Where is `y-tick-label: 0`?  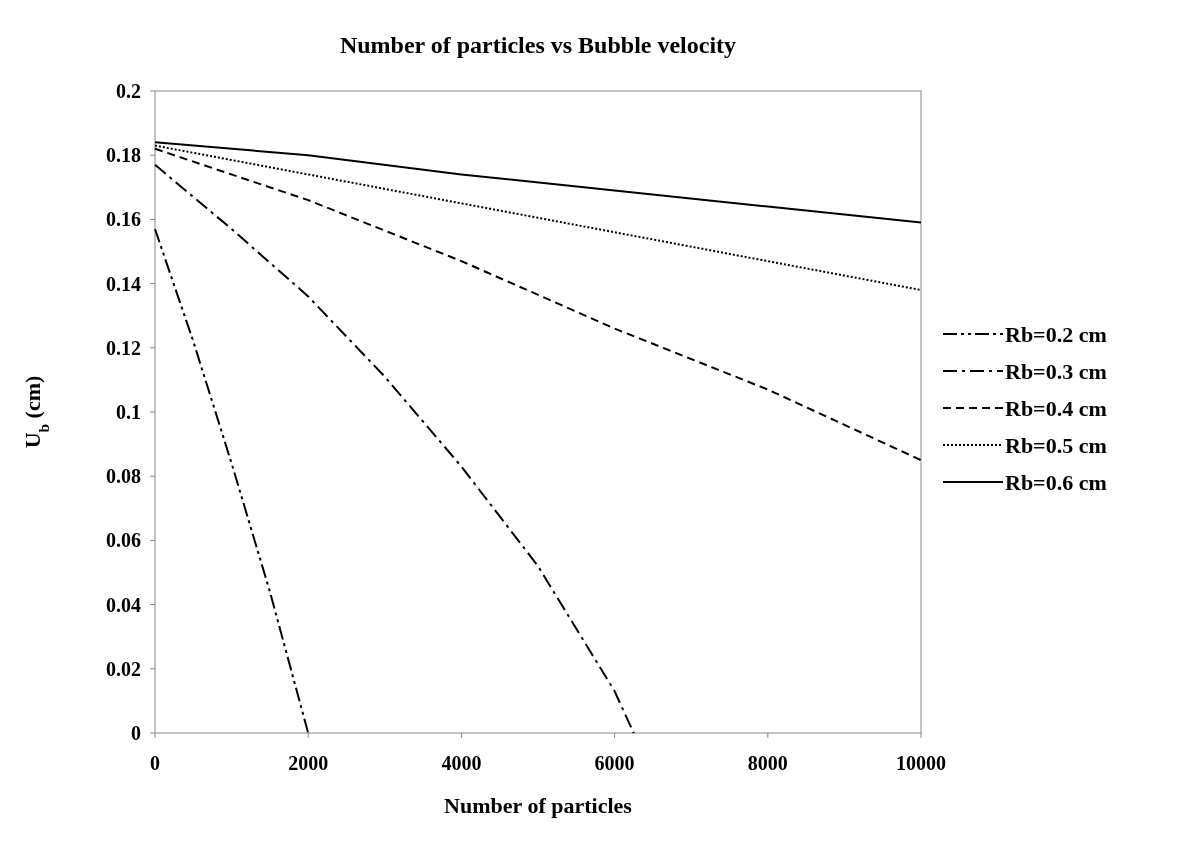 y-tick-label: 0 is located at coordinates (136, 733).